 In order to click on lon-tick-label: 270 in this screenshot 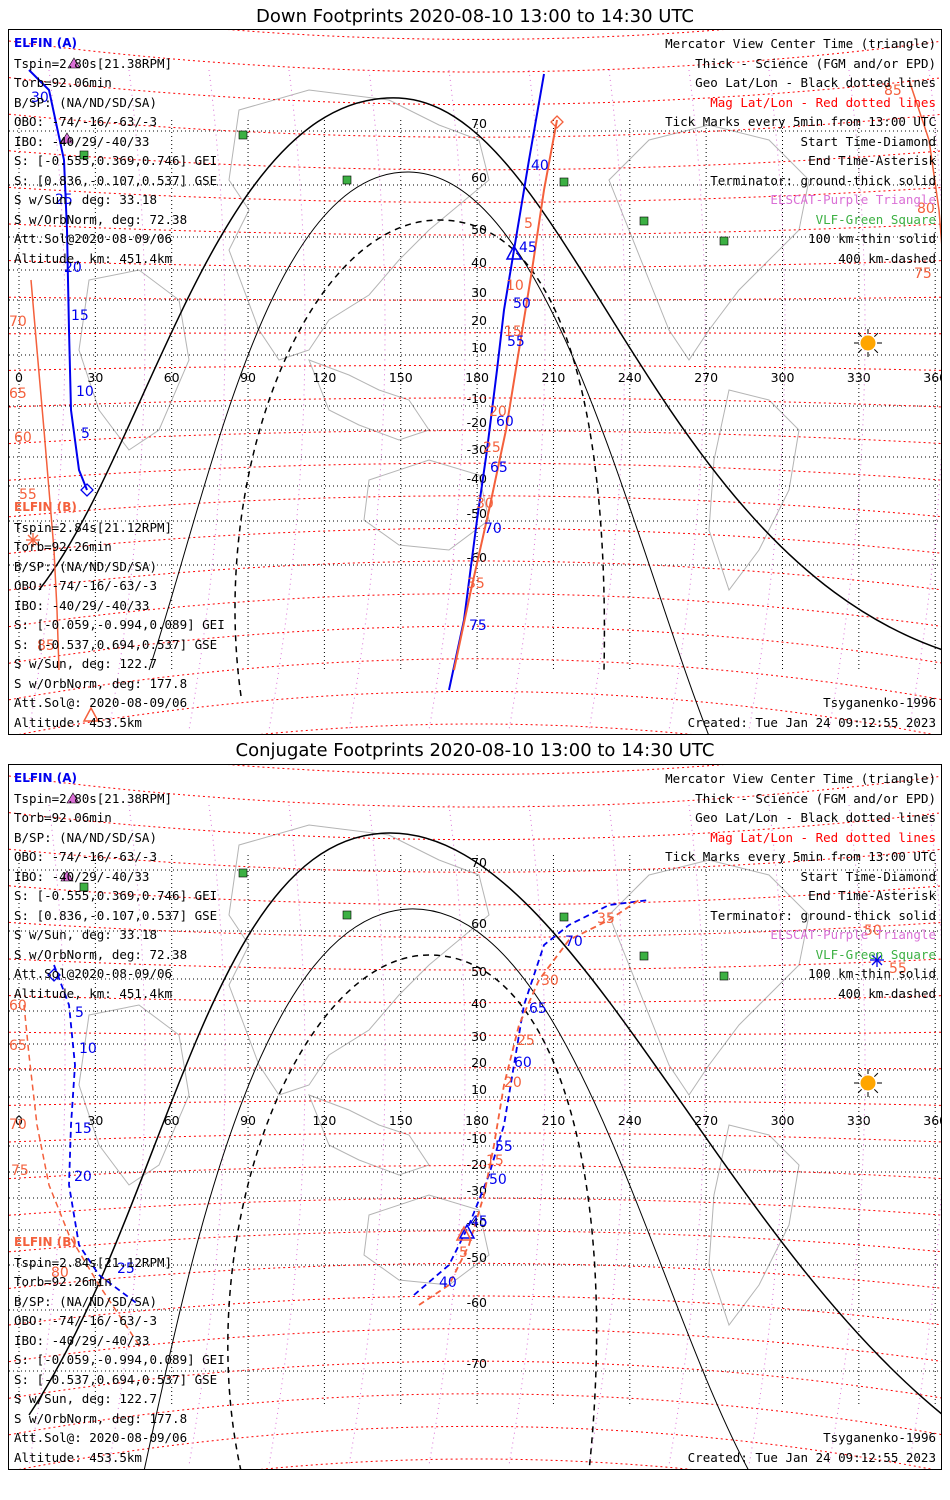, I will do `click(706, 377)`.